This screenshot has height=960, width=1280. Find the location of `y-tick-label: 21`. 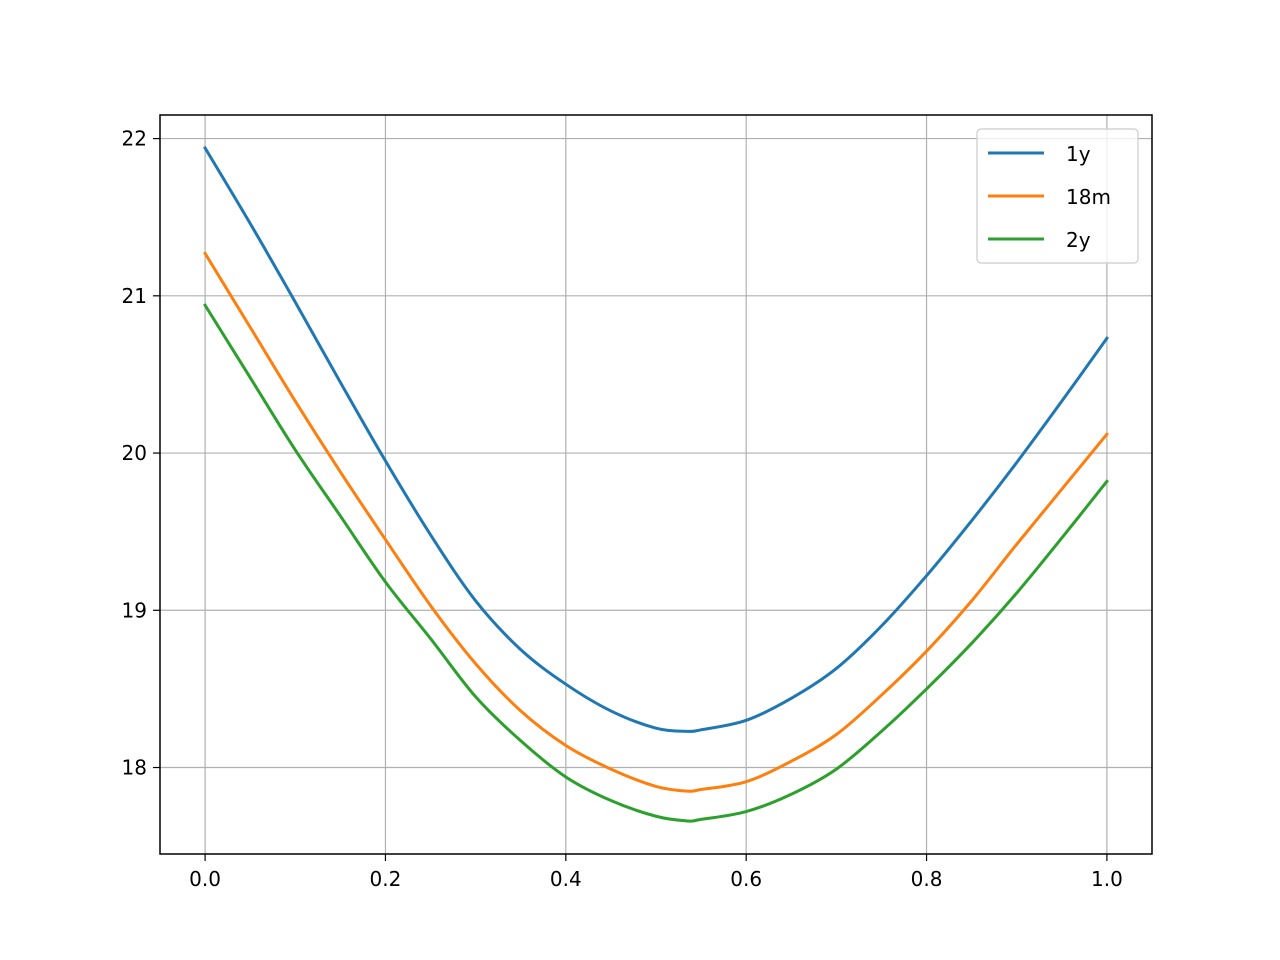

y-tick-label: 21 is located at coordinates (134, 296).